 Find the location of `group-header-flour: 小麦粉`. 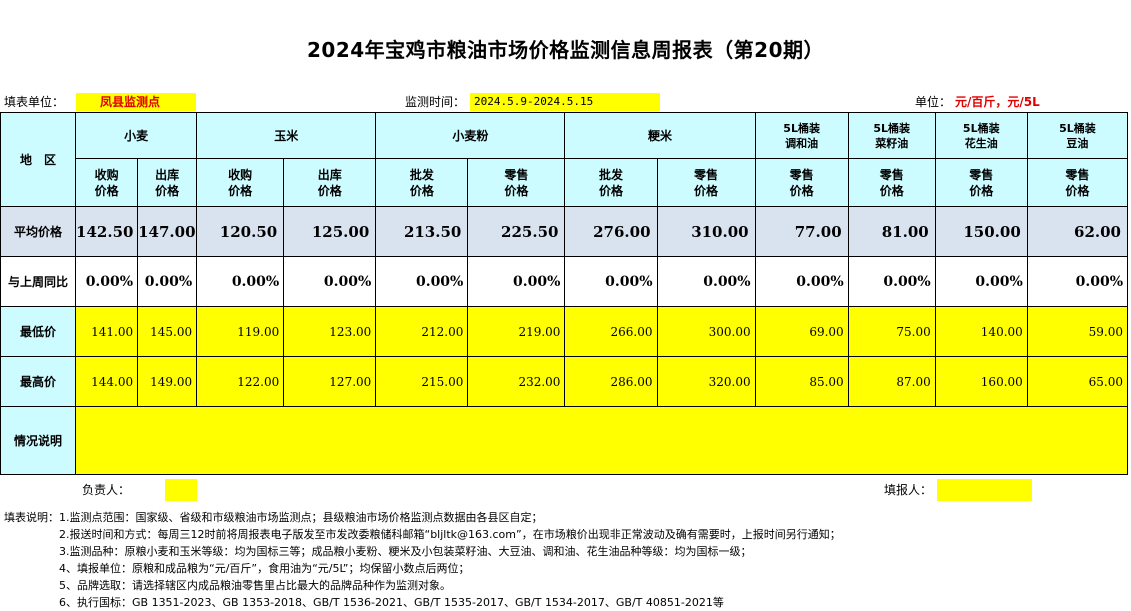

group-header-flour: 小麦粉 is located at coordinates (470, 135).